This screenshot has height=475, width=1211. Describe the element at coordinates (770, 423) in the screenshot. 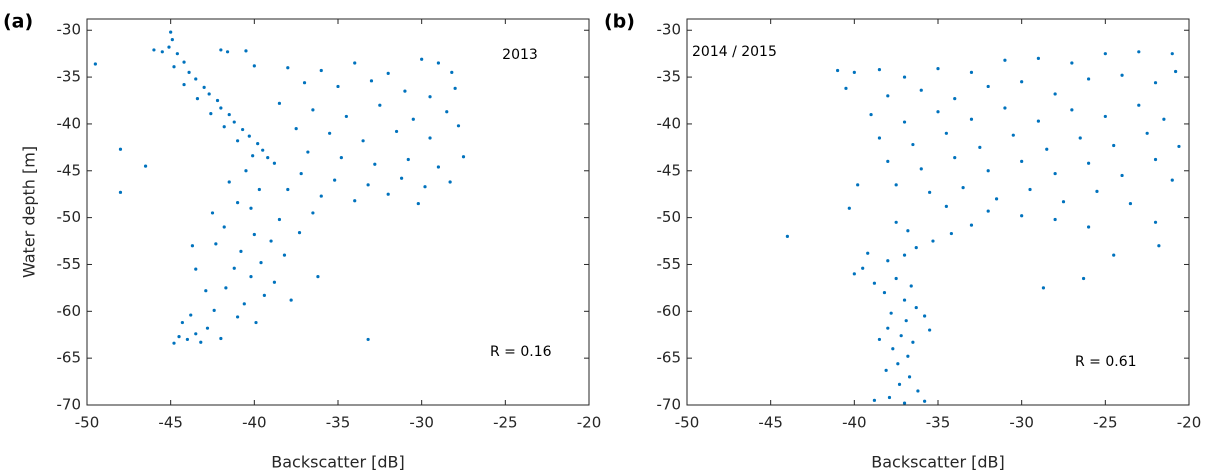

I see `x-tick-label: -45` at that location.